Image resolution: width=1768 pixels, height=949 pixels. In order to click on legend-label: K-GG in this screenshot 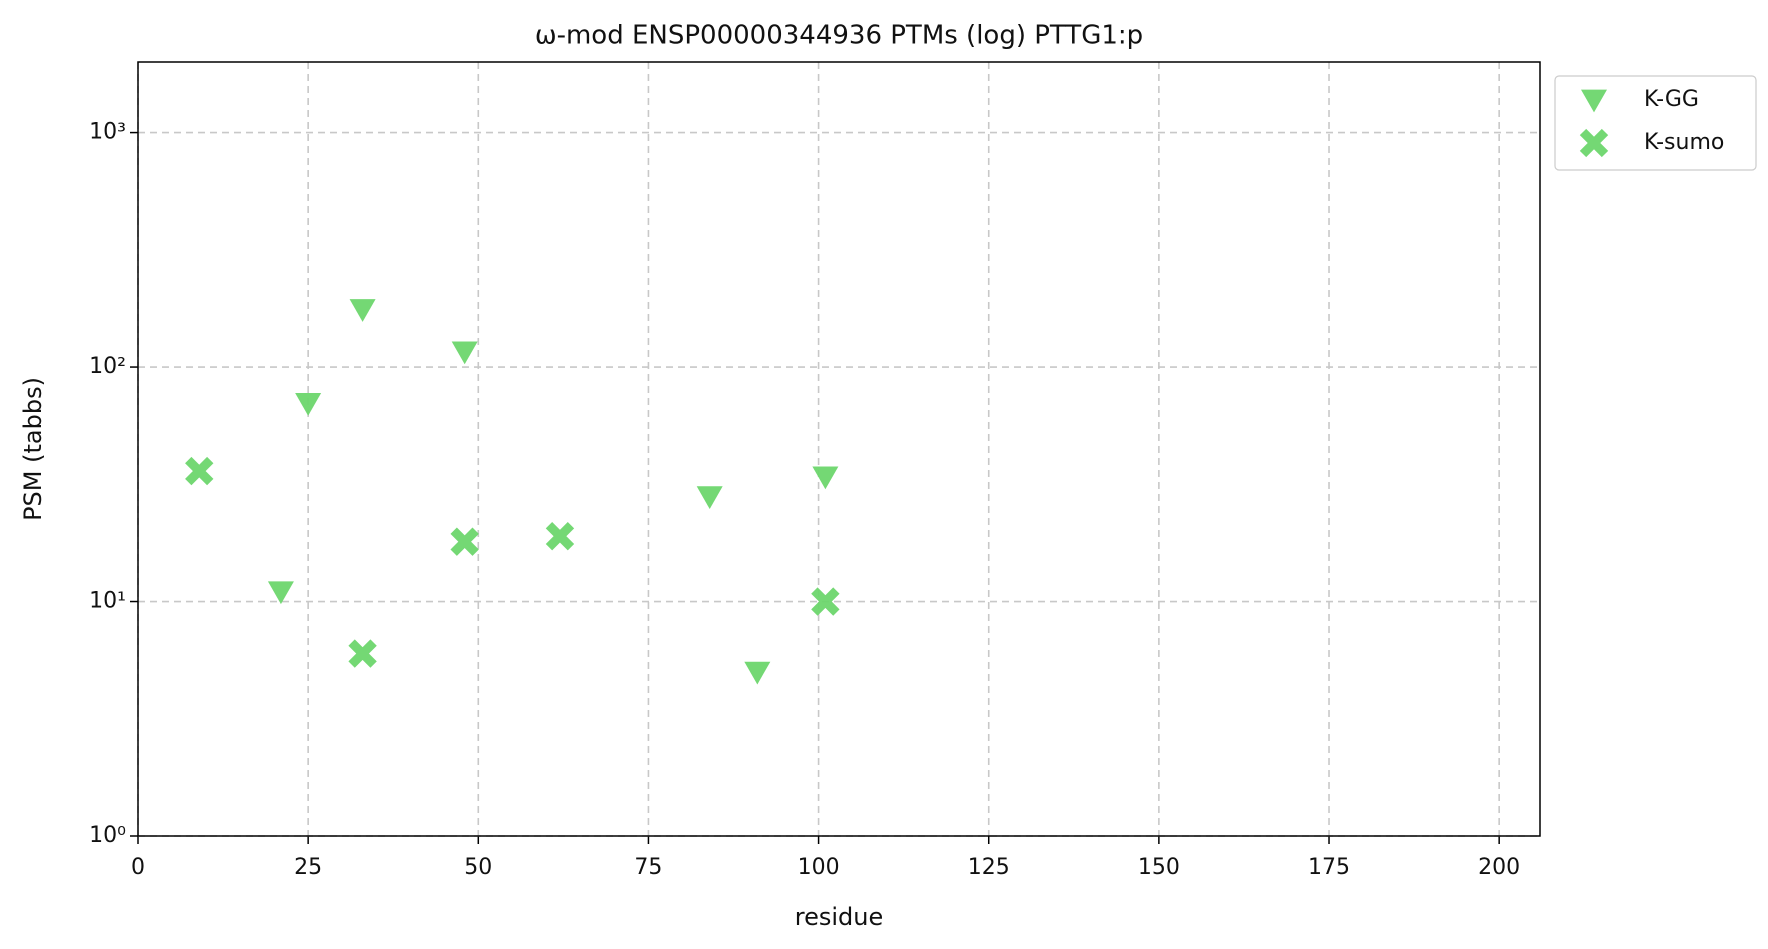, I will do `click(1671, 99)`.